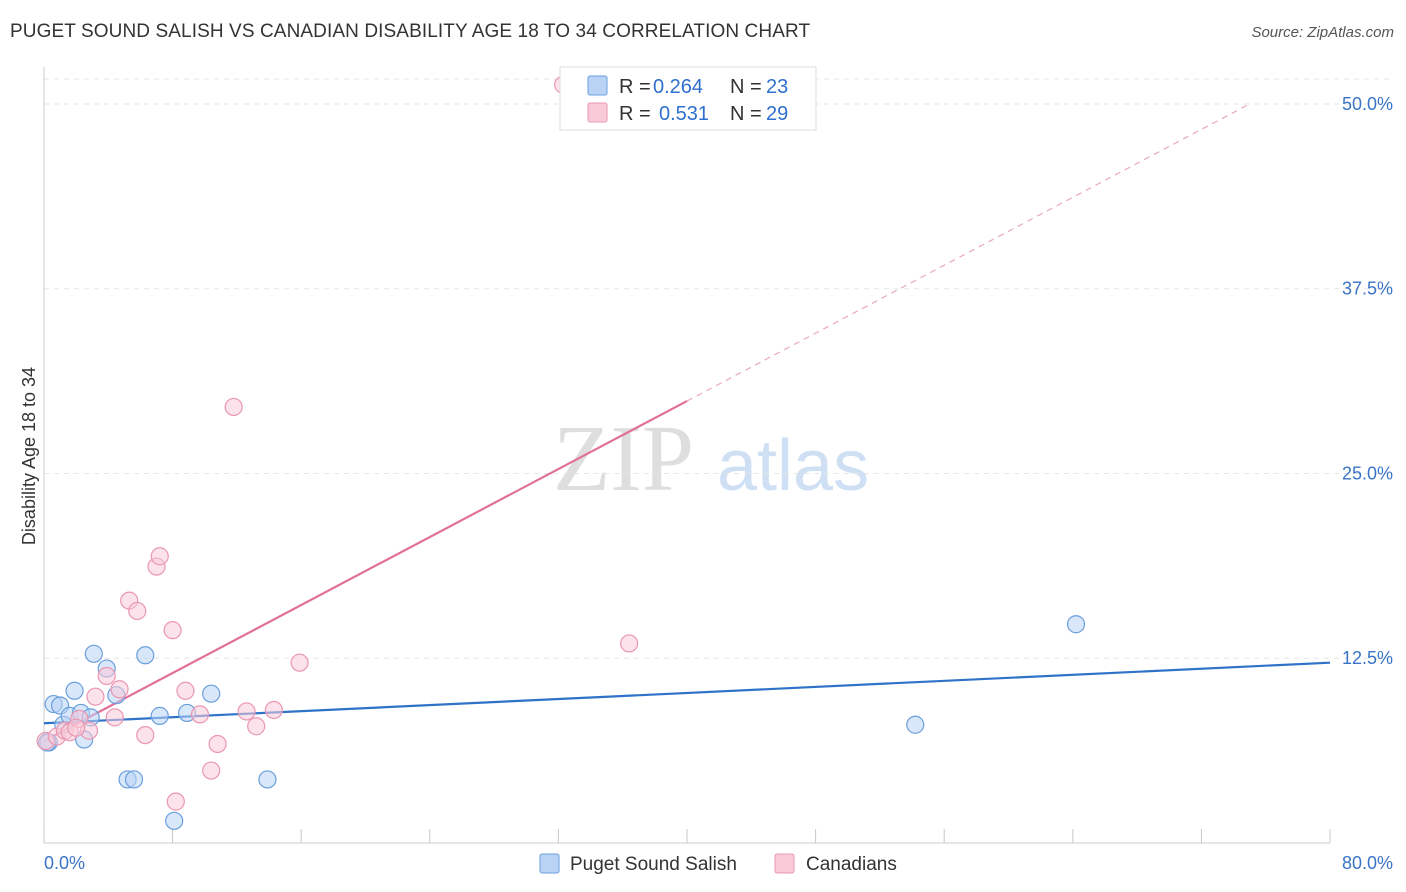 Image resolution: width=1406 pixels, height=892 pixels. Describe the element at coordinates (635, 87) in the screenshot. I see `legend-r-label-puget: R =` at that location.